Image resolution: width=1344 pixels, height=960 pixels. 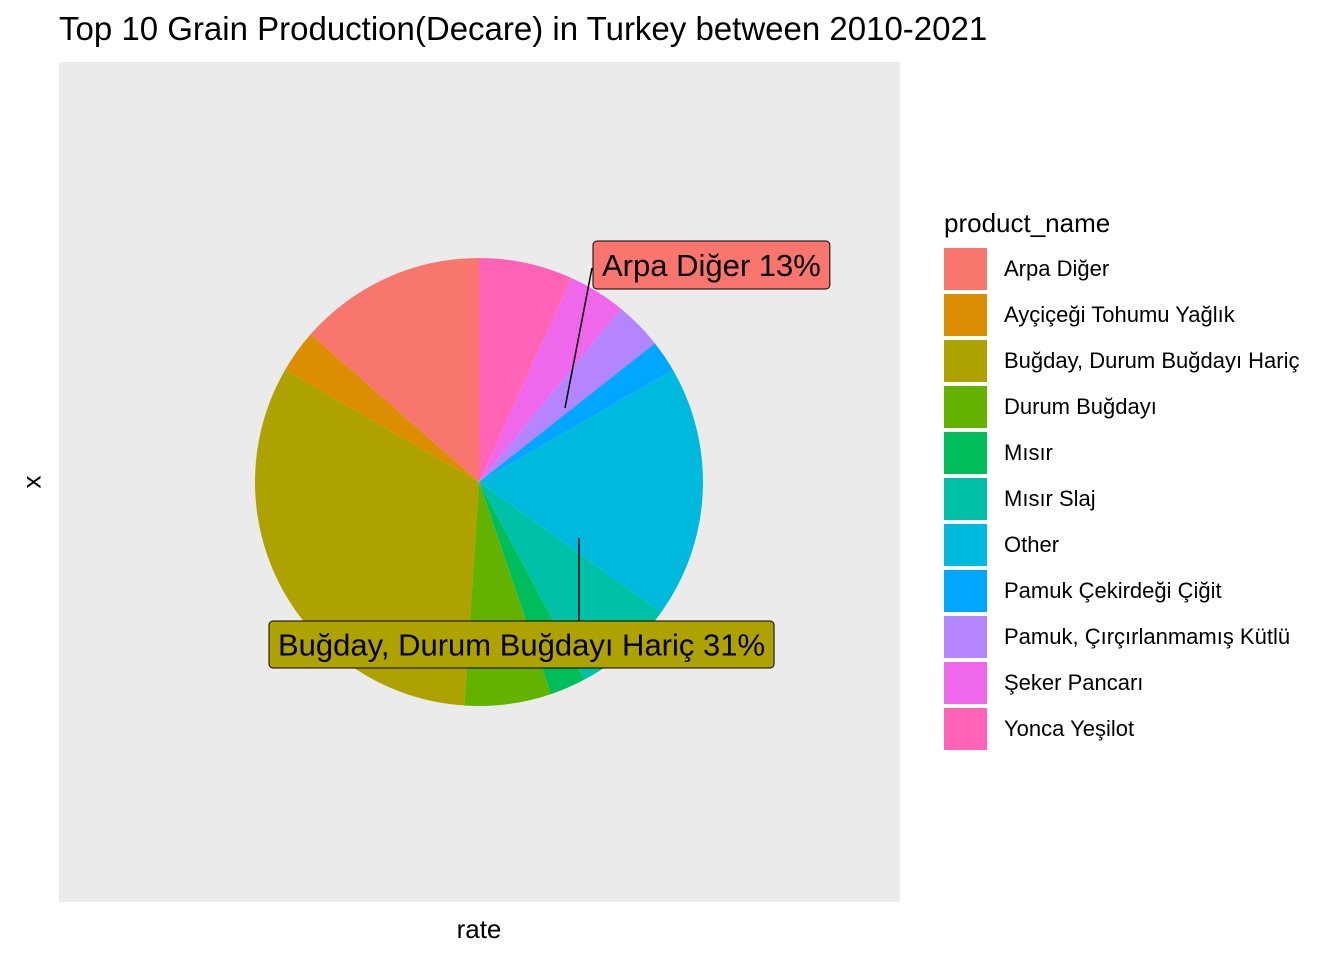 What do you see at coordinates (965, 545) in the screenshot?
I see `legend-key-other` at bounding box center [965, 545].